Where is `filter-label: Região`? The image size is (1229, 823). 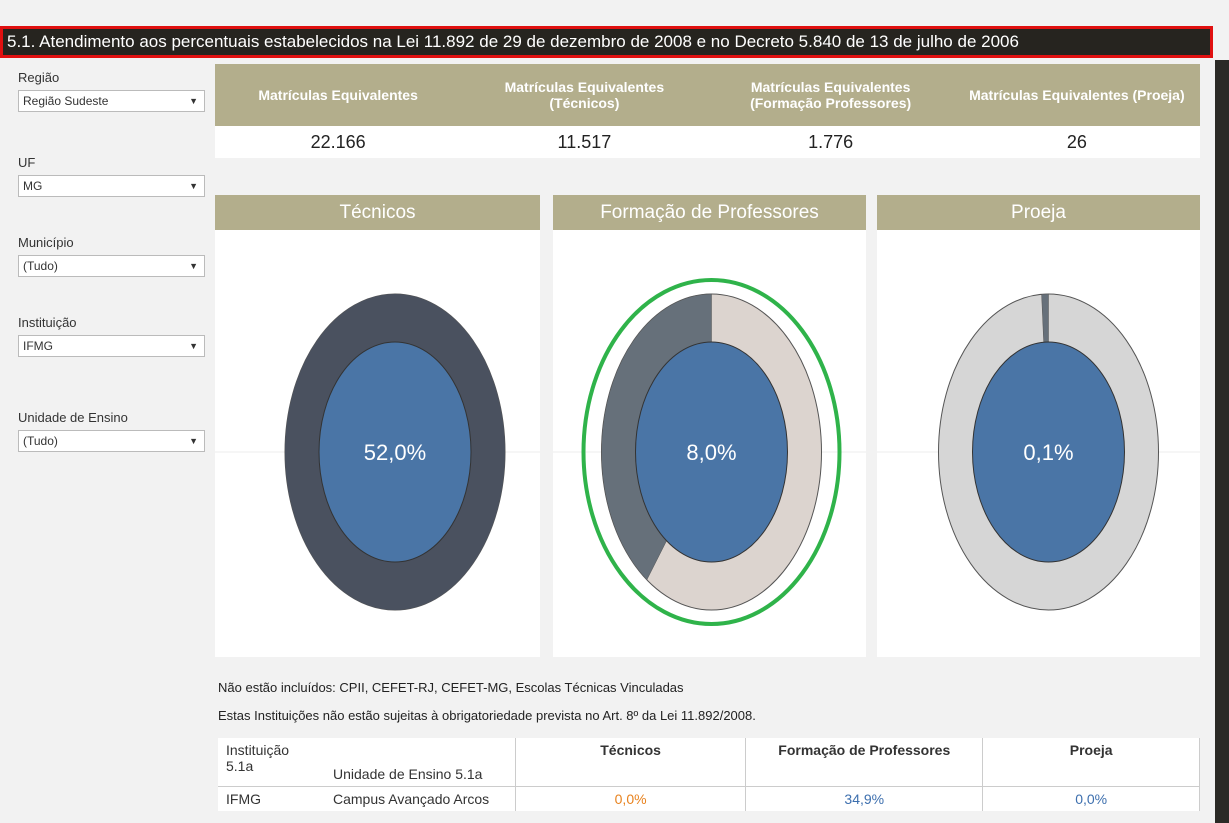
filter-label: Região is located at coordinates (39, 77).